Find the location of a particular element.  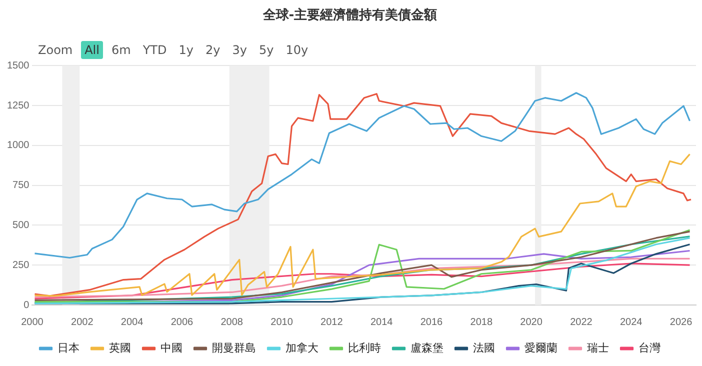

legend-label: 瑞士 is located at coordinates (597, 347).